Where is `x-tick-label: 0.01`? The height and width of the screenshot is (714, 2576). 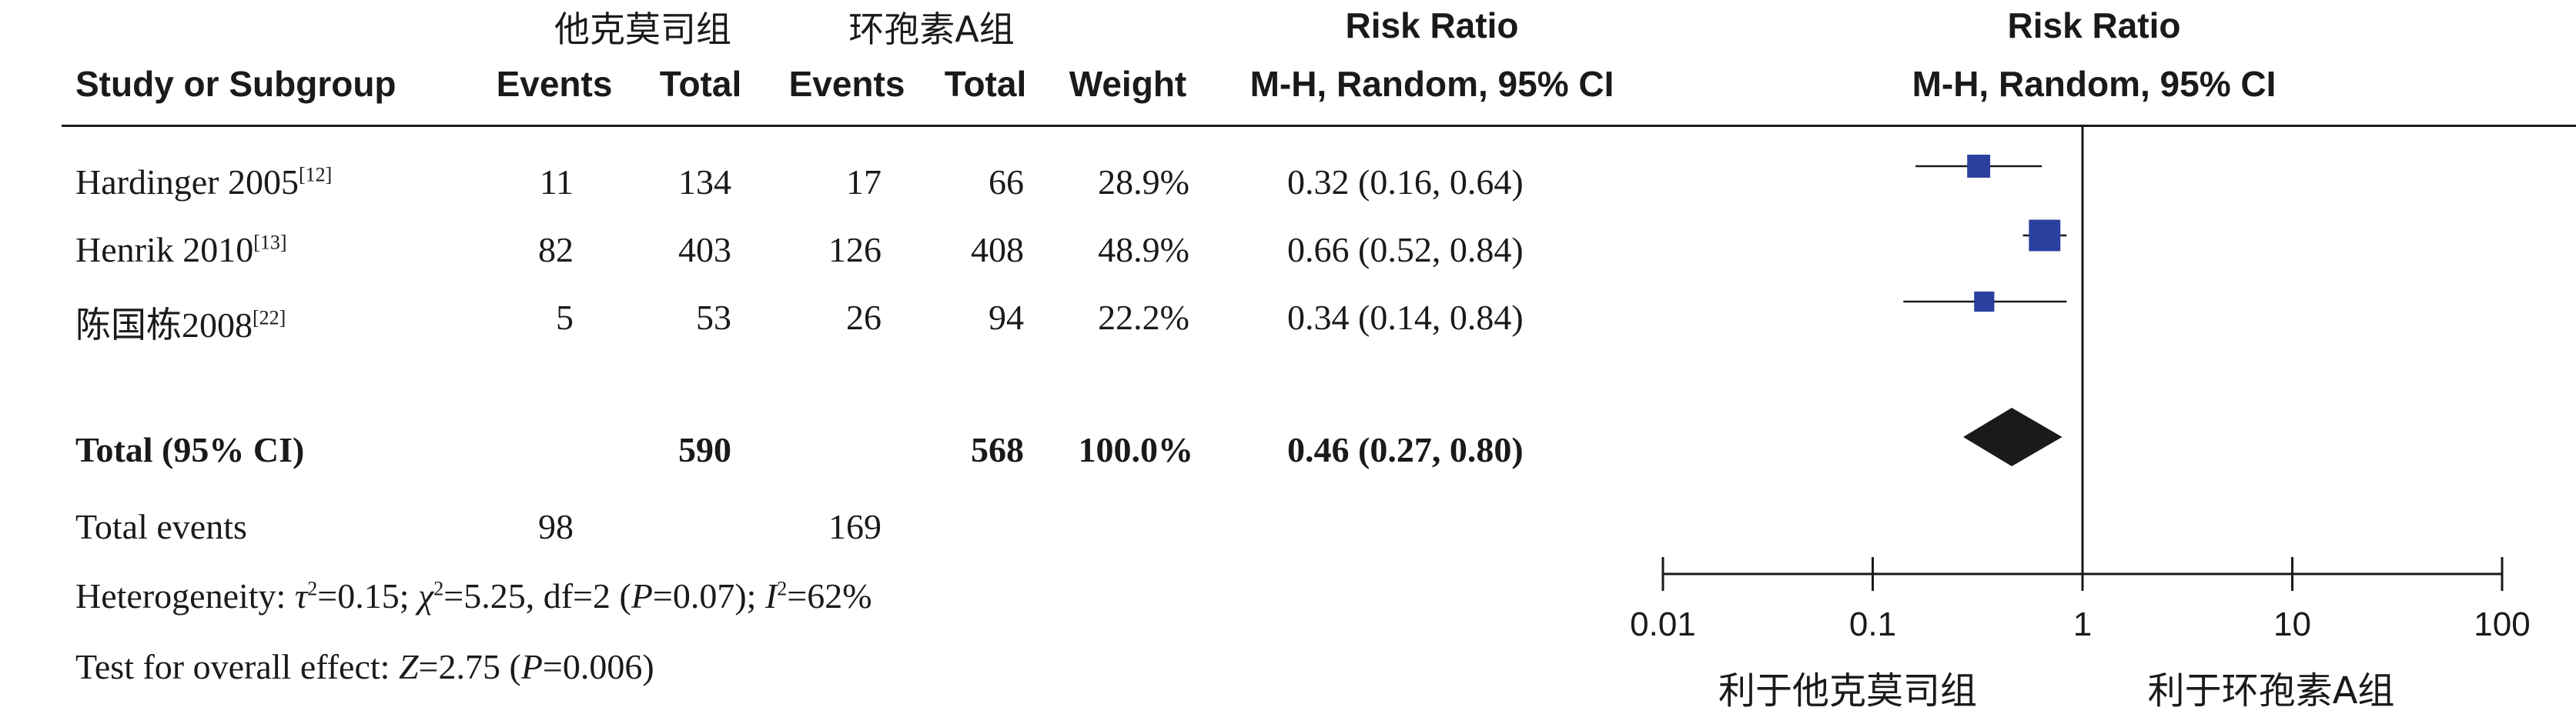
x-tick-label: 0.01 is located at coordinates (1663, 624).